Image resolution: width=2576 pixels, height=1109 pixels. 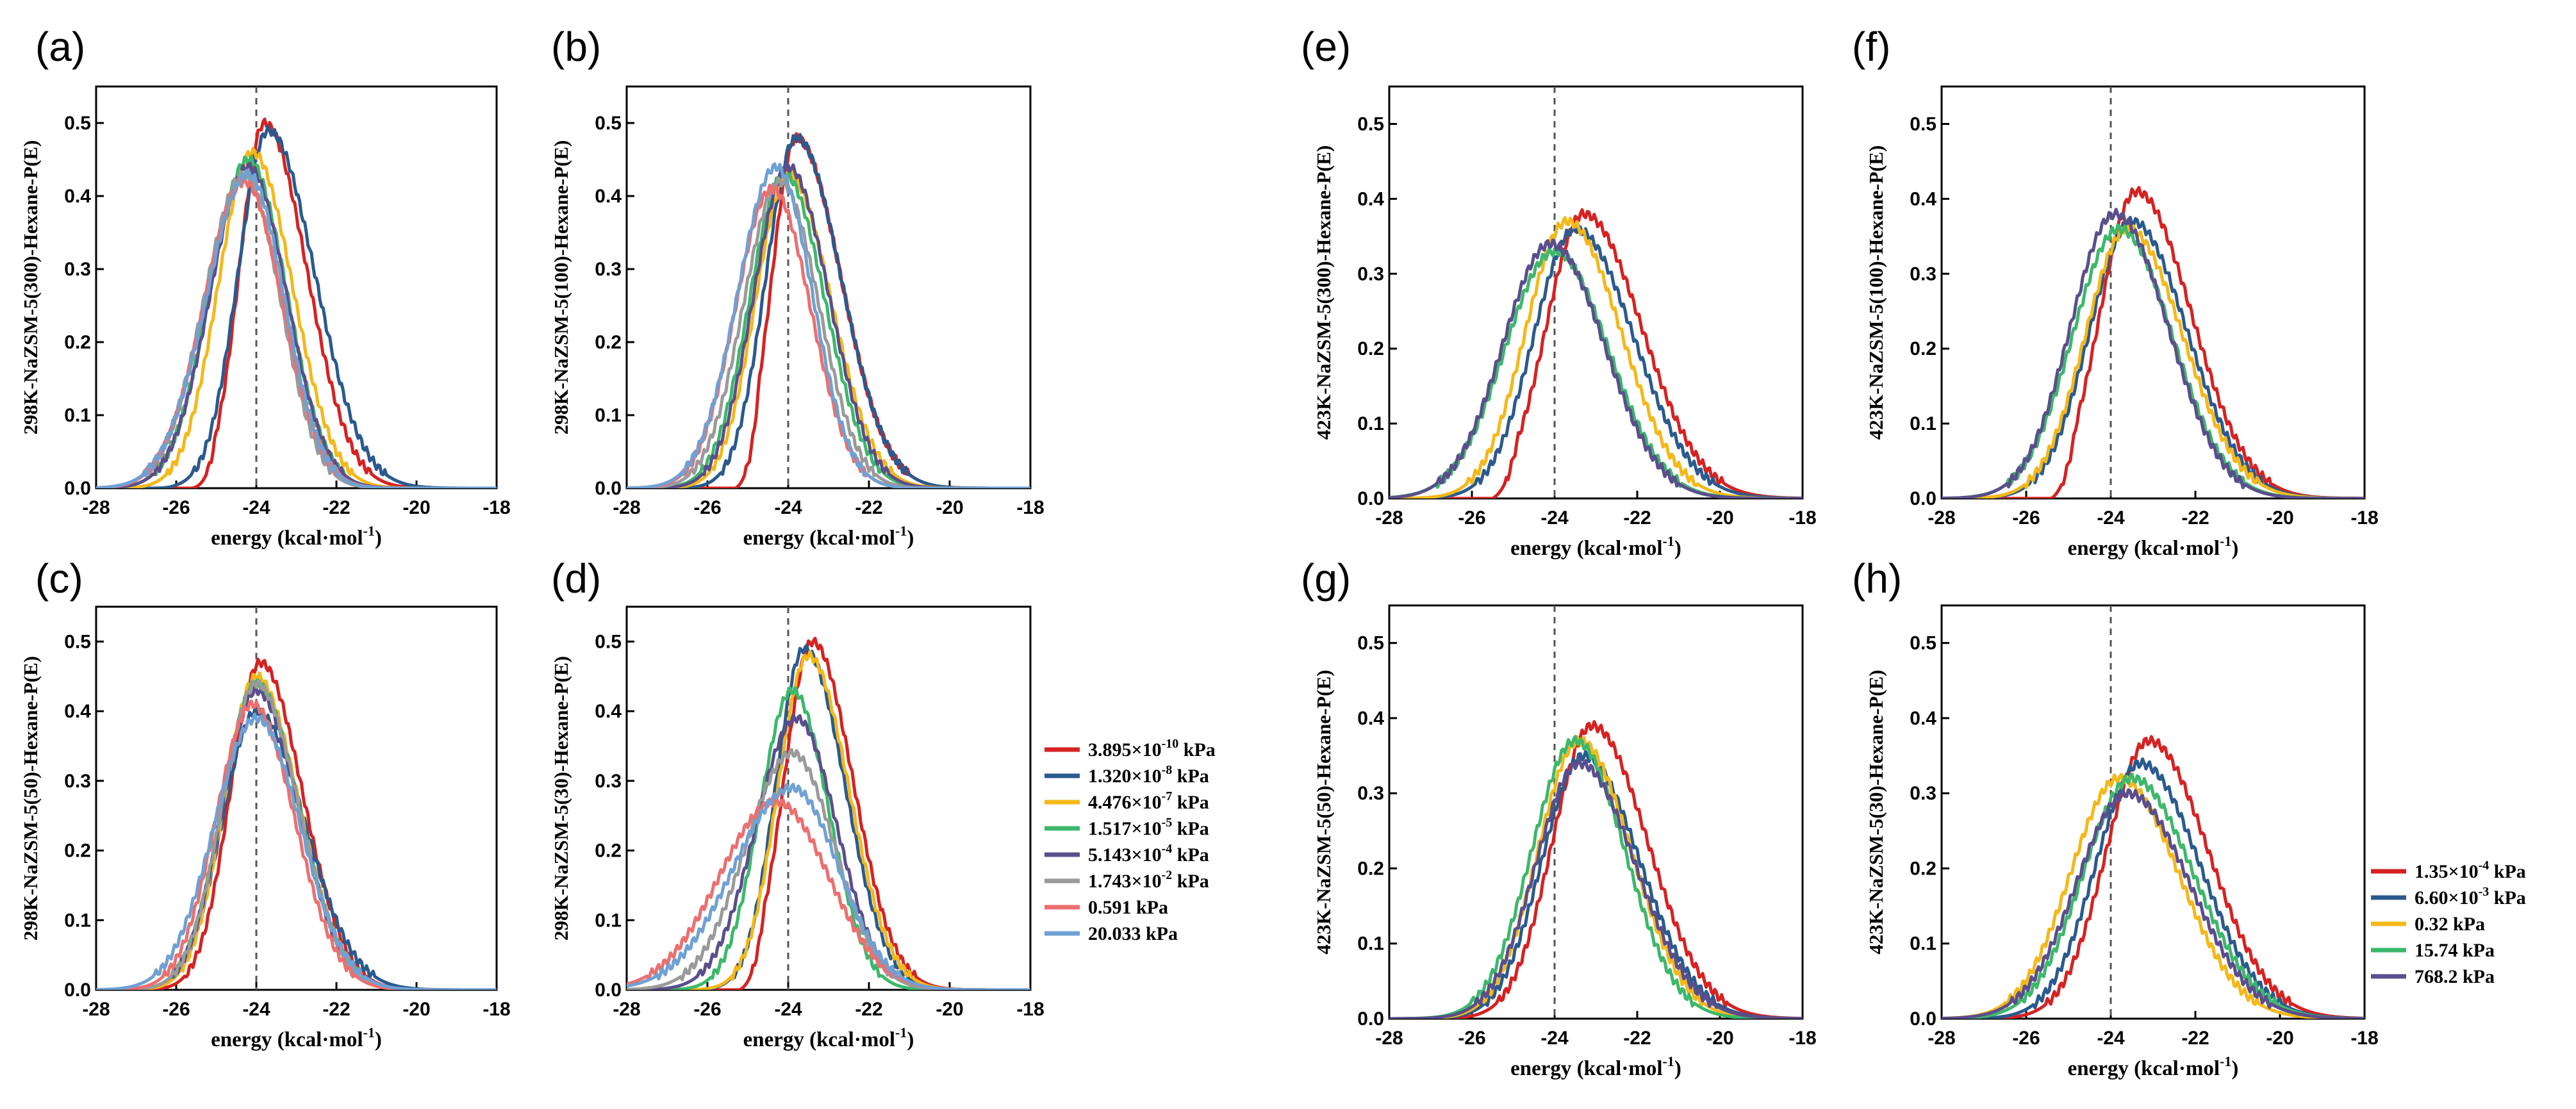 I want to click on y-axis-label: 423K-NaZSM-5(50)-Hexane-P(E), so click(x=1323, y=812).